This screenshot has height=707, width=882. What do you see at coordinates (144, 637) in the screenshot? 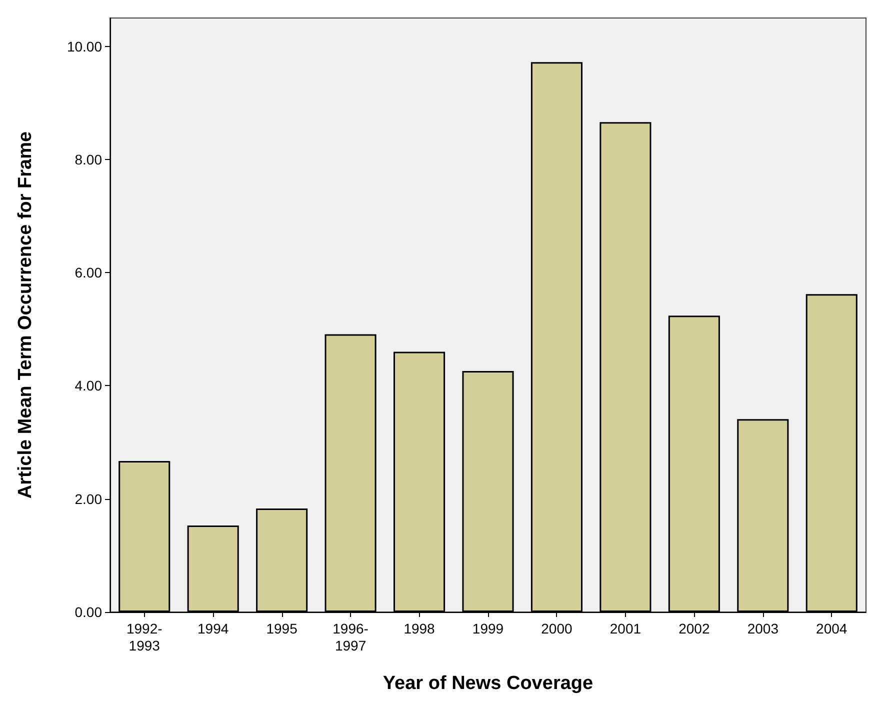
I see `x-tick-label: 1992- 1993` at bounding box center [144, 637].